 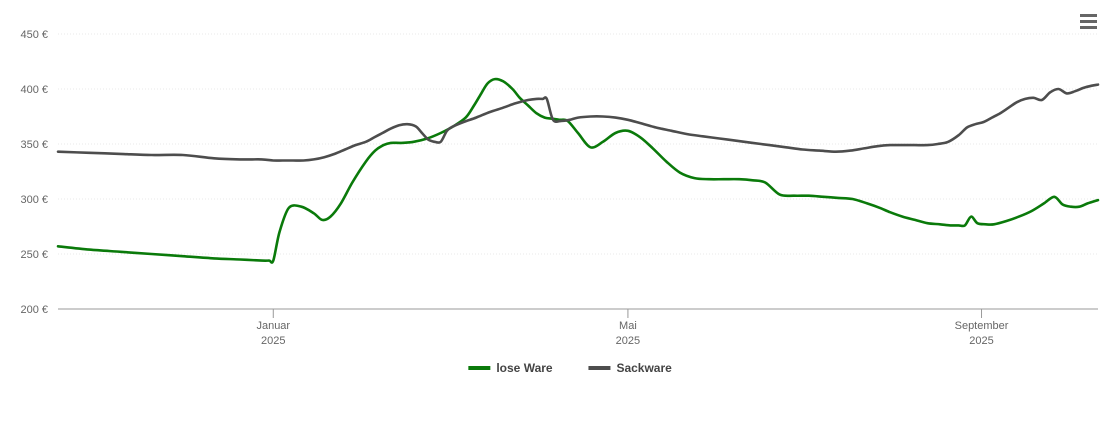 I want to click on legend-item-2: Sackware, so click(x=630, y=368).